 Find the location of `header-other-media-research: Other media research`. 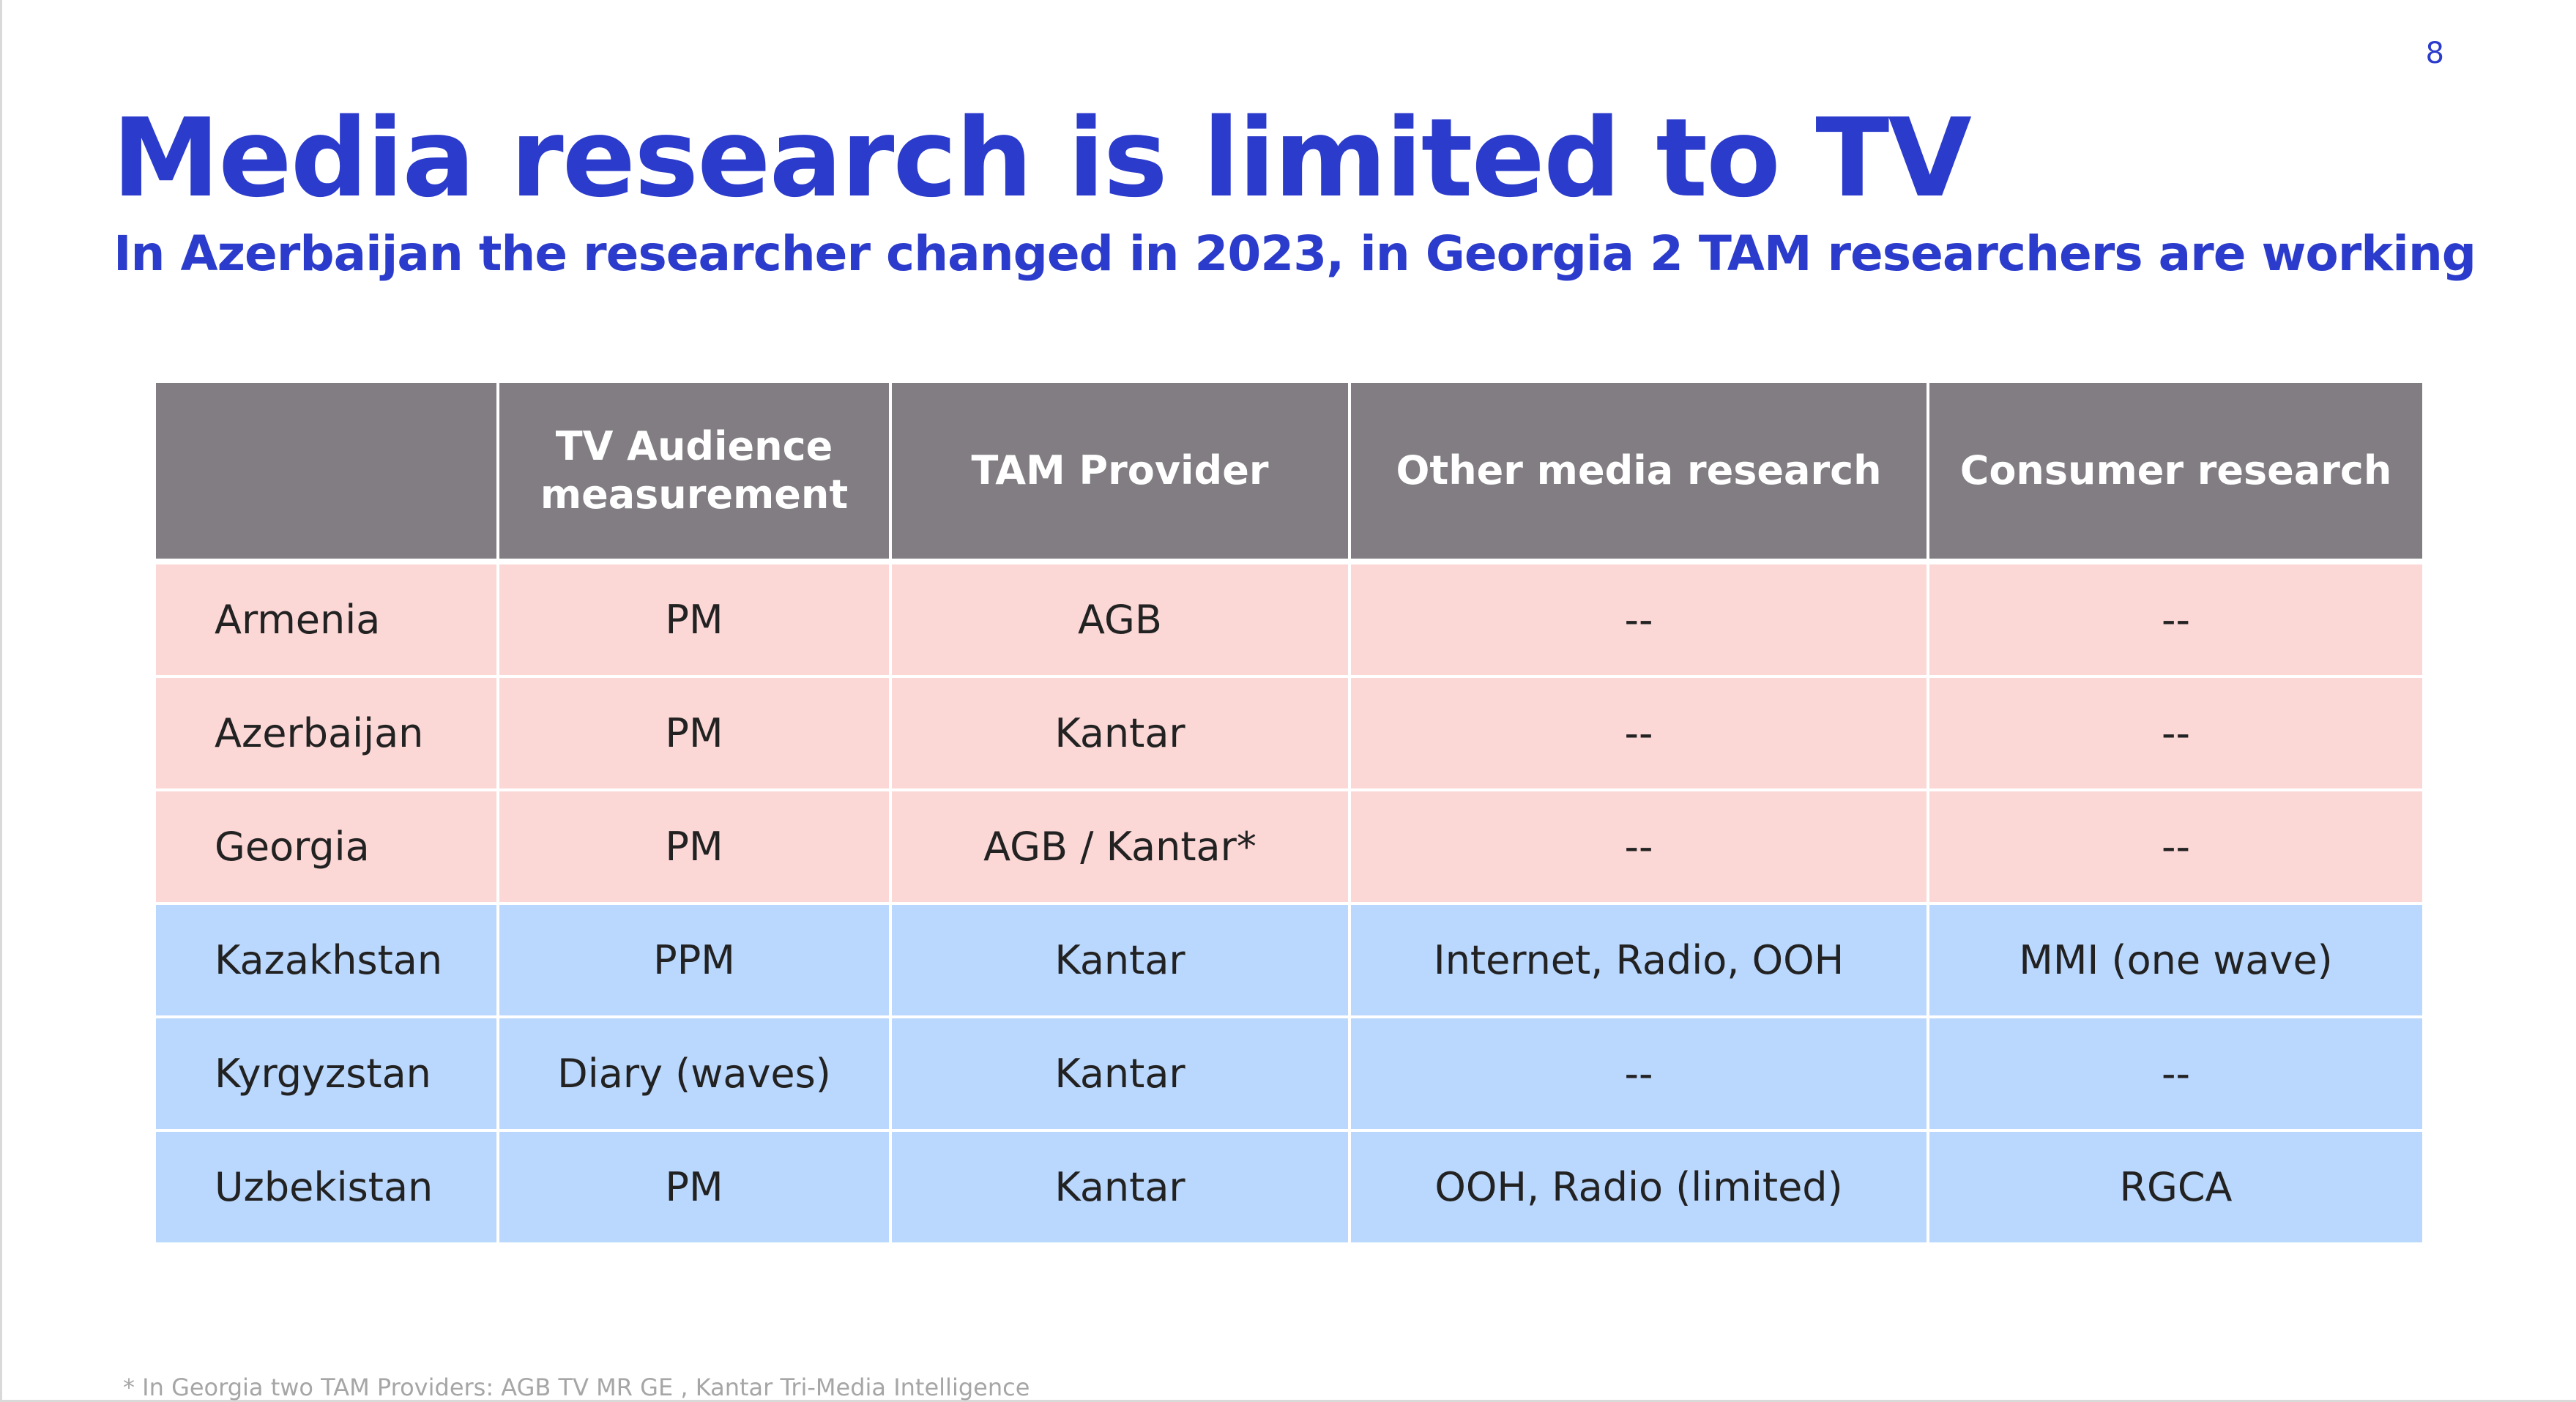

header-other-media-research: Other media research is located at coordinates (1638, 473).